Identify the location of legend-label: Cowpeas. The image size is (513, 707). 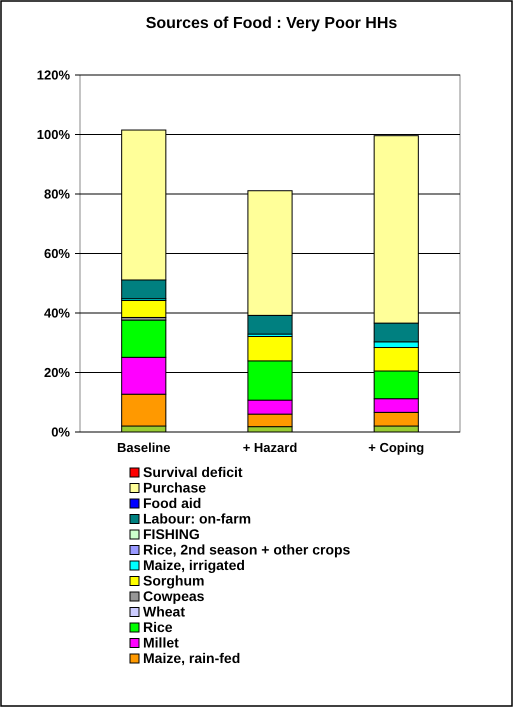
(174, 596).